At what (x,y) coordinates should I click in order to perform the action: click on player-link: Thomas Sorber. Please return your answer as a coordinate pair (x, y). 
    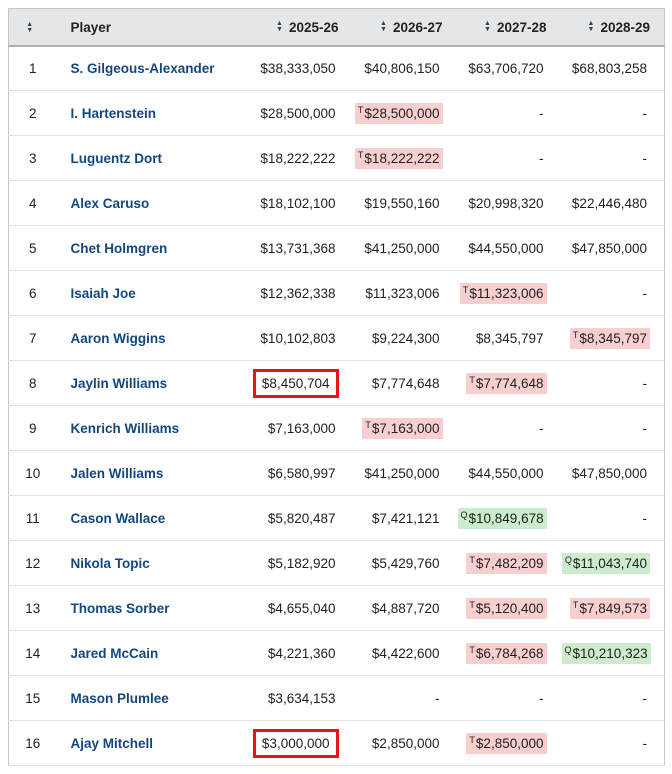
    Looking at the image, I should click on (120, 608).